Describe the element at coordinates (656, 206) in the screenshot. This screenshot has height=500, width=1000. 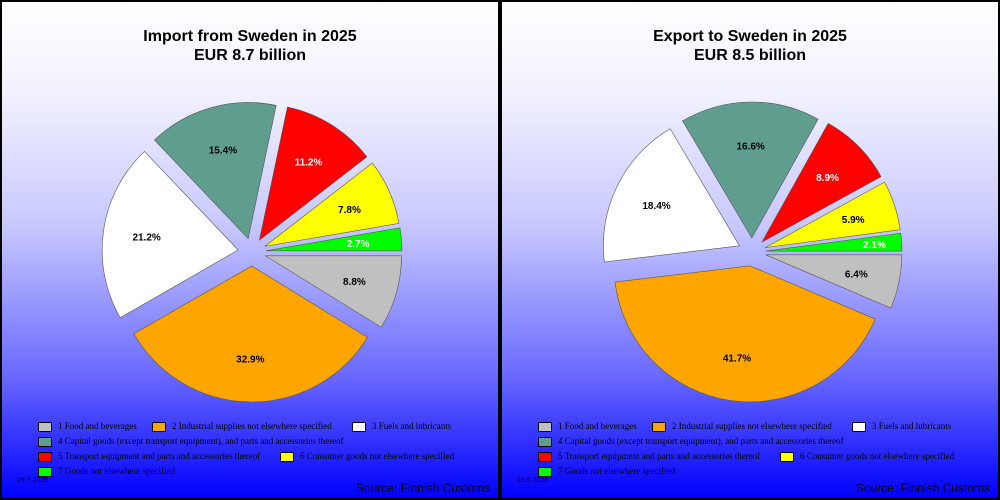
I see `pie-slice-label-3: 18.4%` at that location.